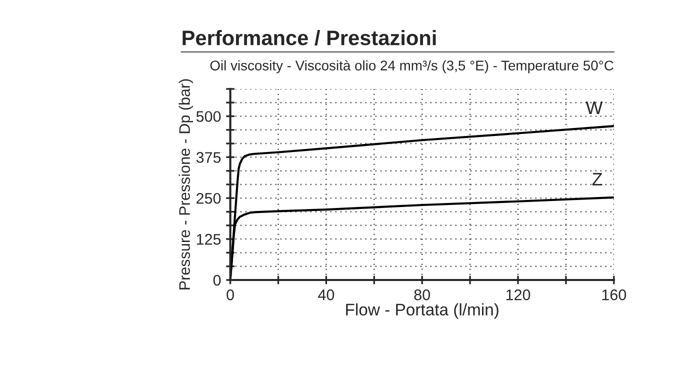  What do you see at coordinates (186, 184) in the screenshot?
I see `y-axis-title: Pressure - Pressione - Dp (bar)` at bounding box center [186, 184].